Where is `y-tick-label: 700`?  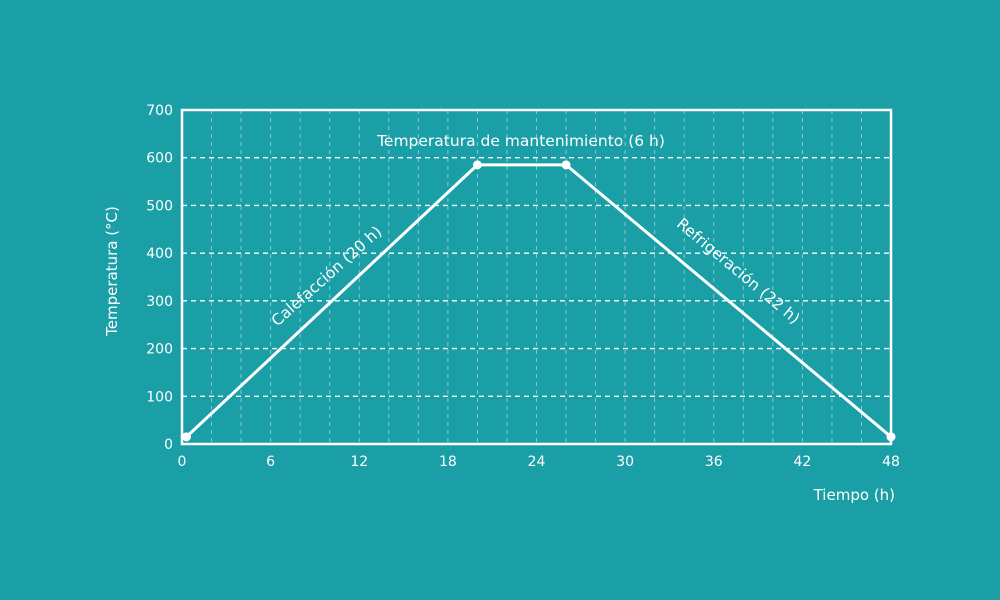 y-tick-label: 700 is located at coordinates (159, 111).